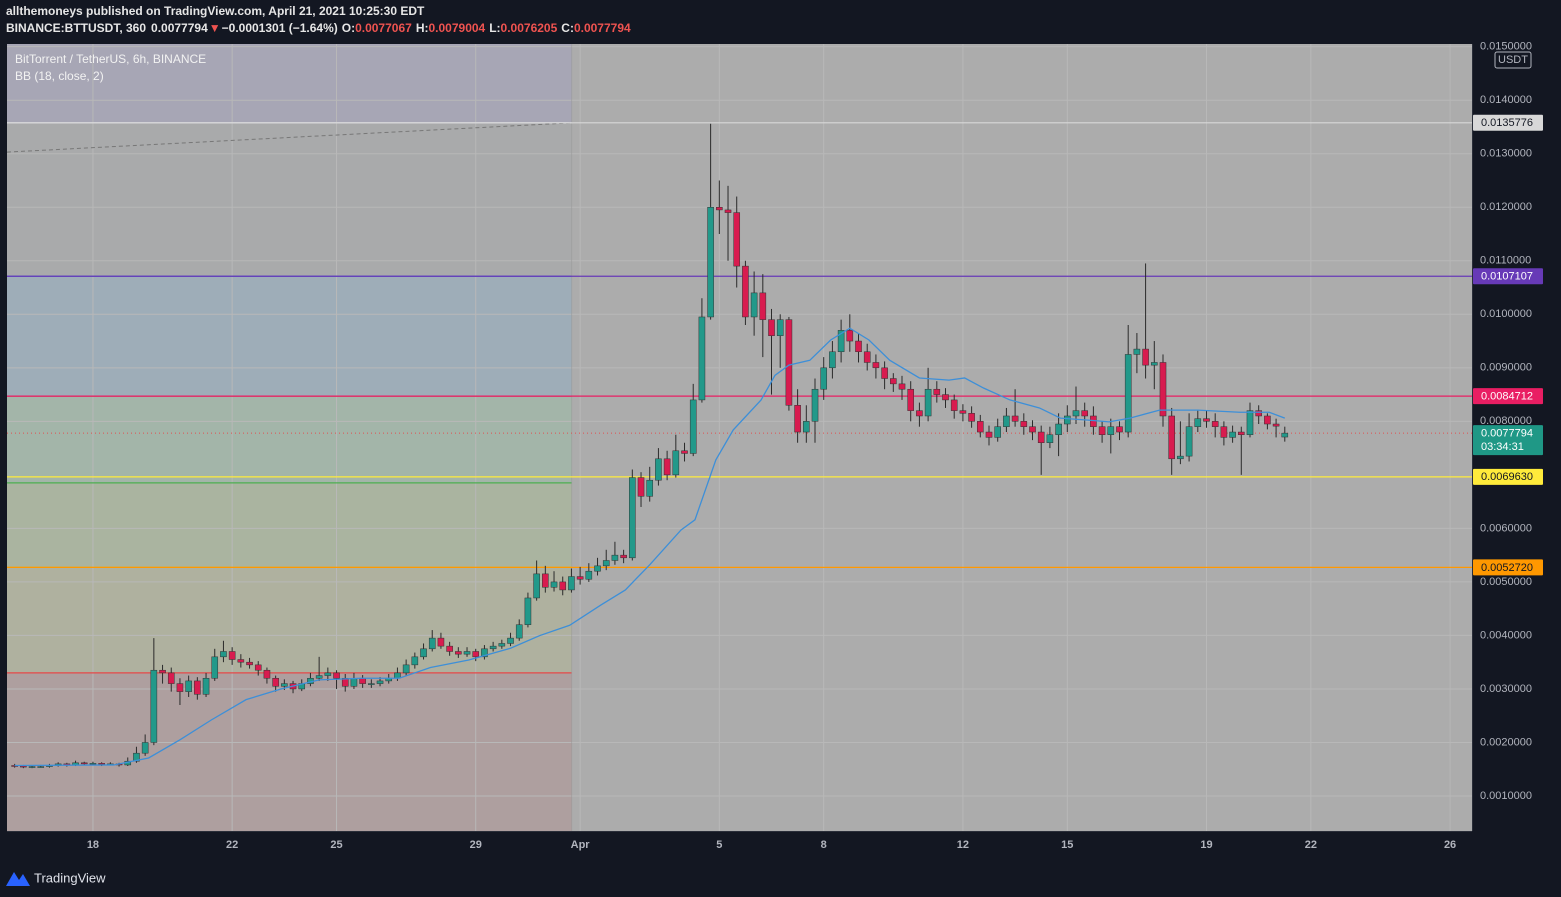 This screenshot has height=897, width=1561. Describe the element at coordinates (1506, 314) in the screenshot. I see `y-tick-label: 0.0100000` at that location.